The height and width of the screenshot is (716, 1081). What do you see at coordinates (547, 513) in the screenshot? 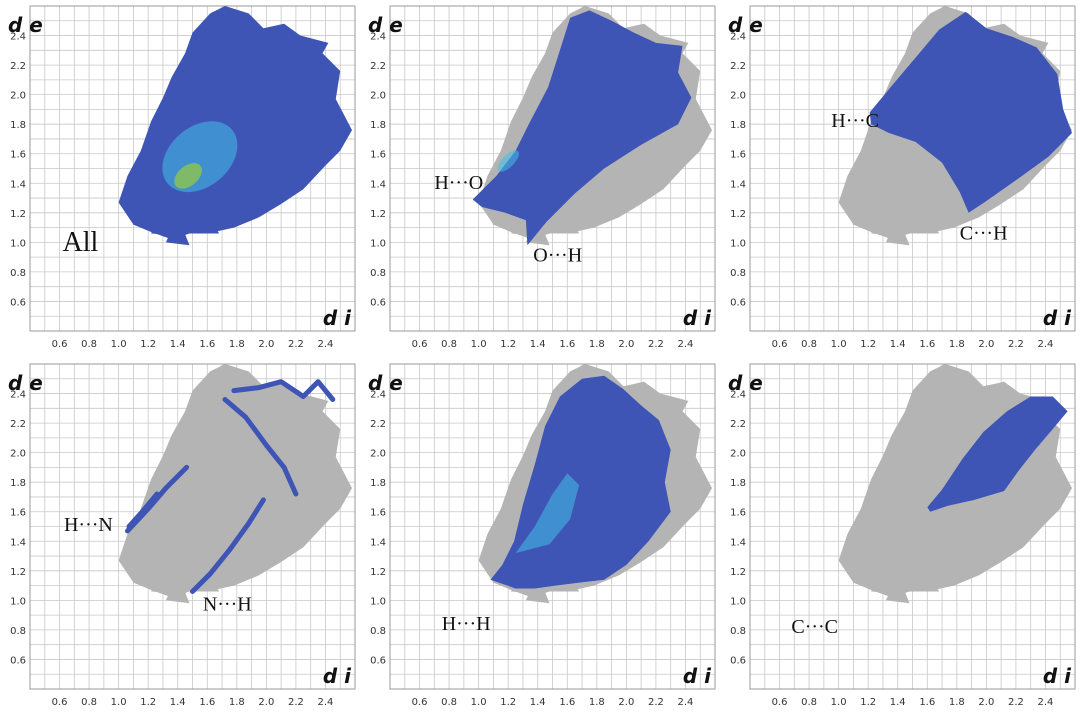
I see `density-high` at bounding box center [547, 513].